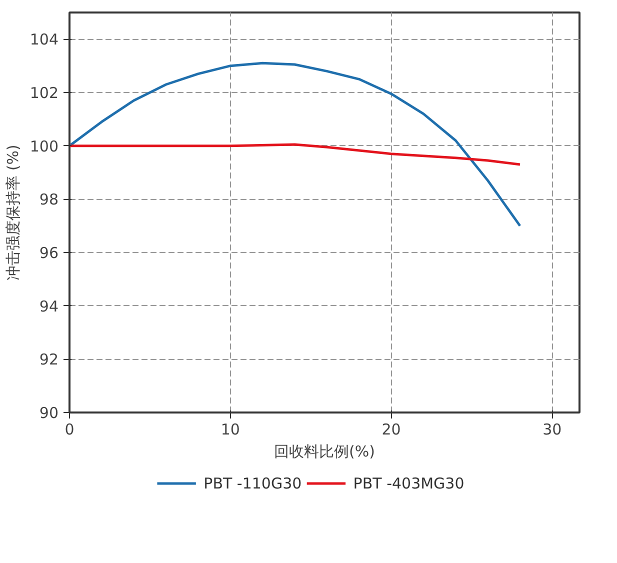  What do you see at coordinates (49, 199) in the screenshot?
I see `y-tick-label: 98` at bounding box center [49, 199].